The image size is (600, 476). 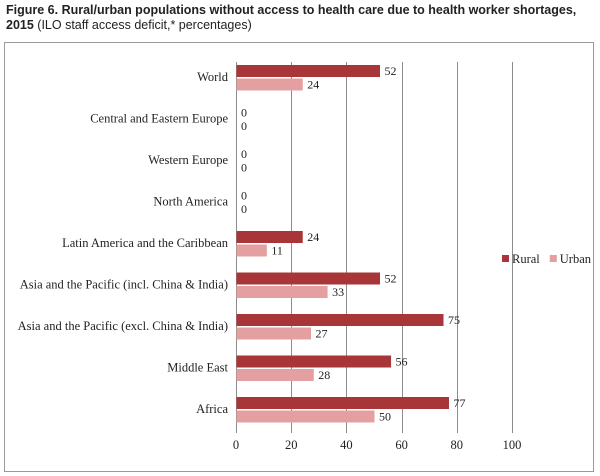 I want to click on x-tick-label: 60, so click(x=401, y=445).